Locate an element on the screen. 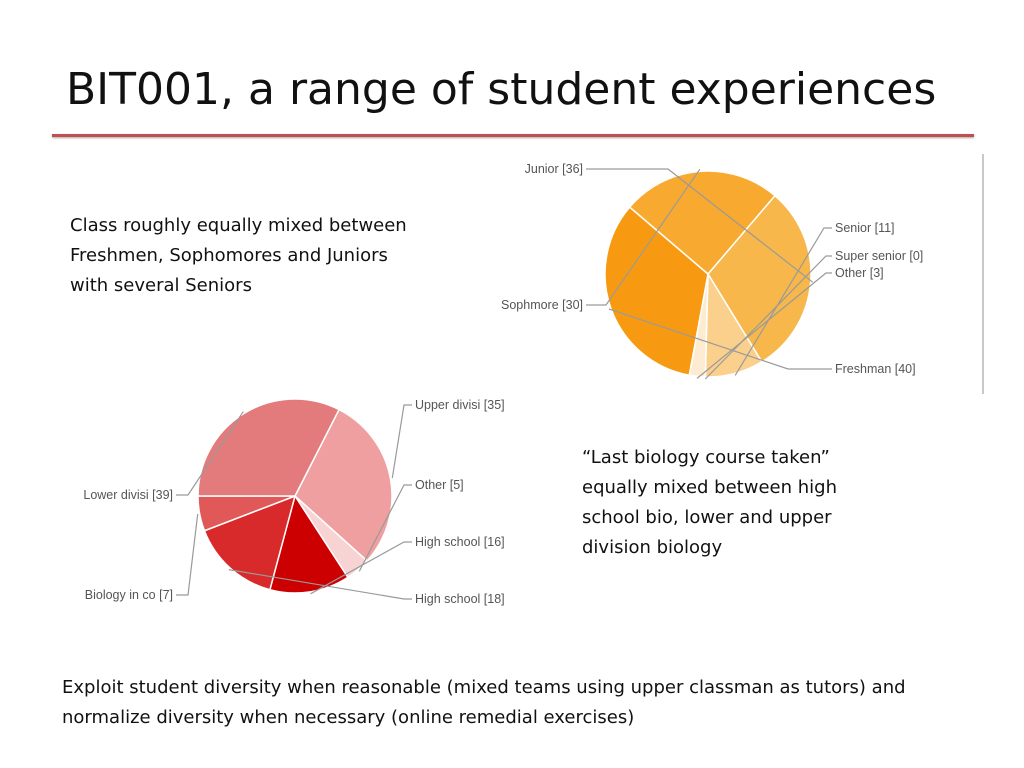  title-divider is located at coordinates (513, 135).